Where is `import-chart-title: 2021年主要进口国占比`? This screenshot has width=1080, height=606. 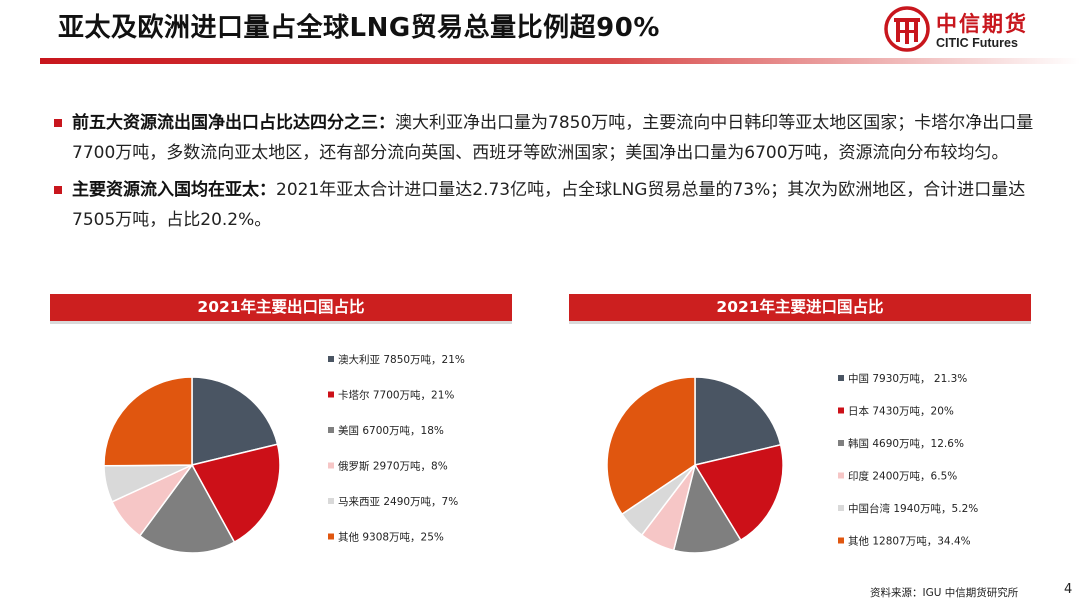
import-chart-title: 2021年主要进口国占比 is located at coordinates (800, 307).